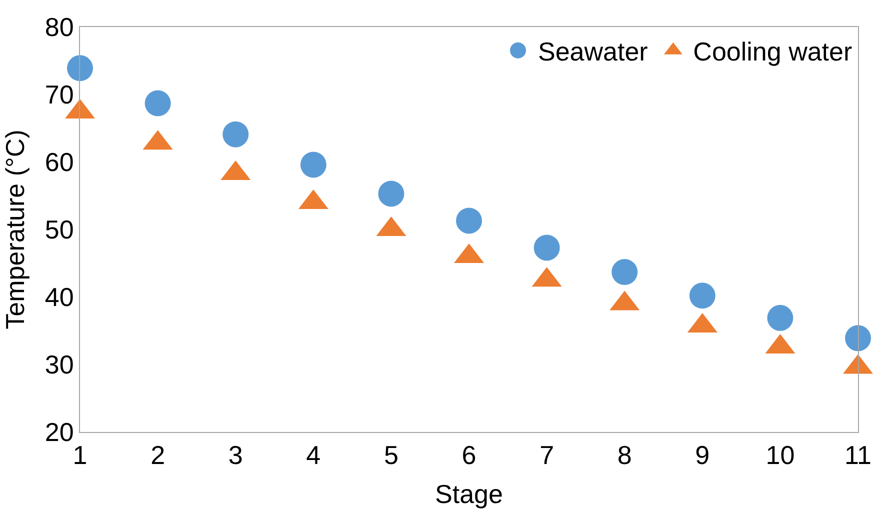 Image resolution: width=884 pixels, height=515 pixels. Describe the element at coordinates (772, 51) in the screenshot. I see `legend-label: Cooling water` at that location.